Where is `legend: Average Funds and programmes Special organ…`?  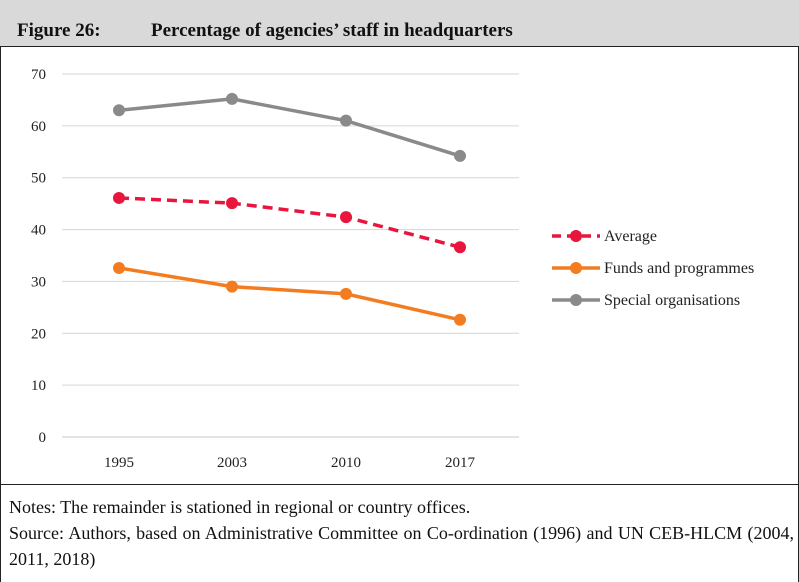 legend: Average Funds and programmes Special organ… is located at coordinates (653, 268).